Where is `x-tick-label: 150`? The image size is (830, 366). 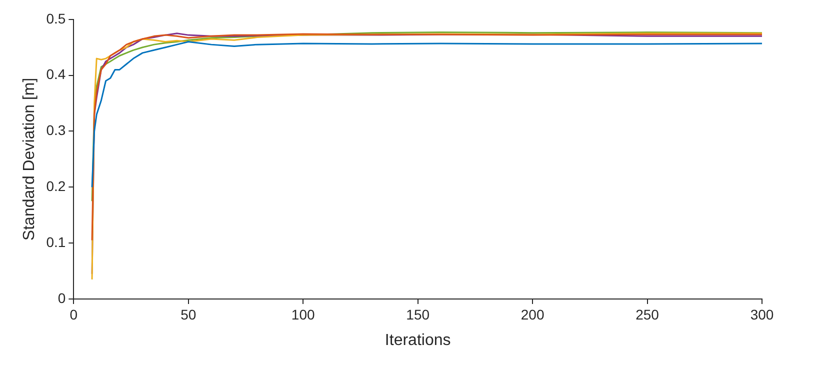
x-tick-label: 150 is located at coordinates (418, 314).